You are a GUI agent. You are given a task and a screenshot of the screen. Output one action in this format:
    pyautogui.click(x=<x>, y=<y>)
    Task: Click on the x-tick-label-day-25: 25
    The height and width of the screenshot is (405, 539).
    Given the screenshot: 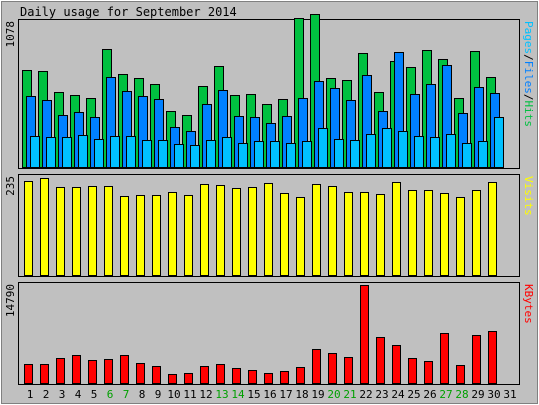 What is the action you would take?
    pyautogui.click(x=413, y=394)
    